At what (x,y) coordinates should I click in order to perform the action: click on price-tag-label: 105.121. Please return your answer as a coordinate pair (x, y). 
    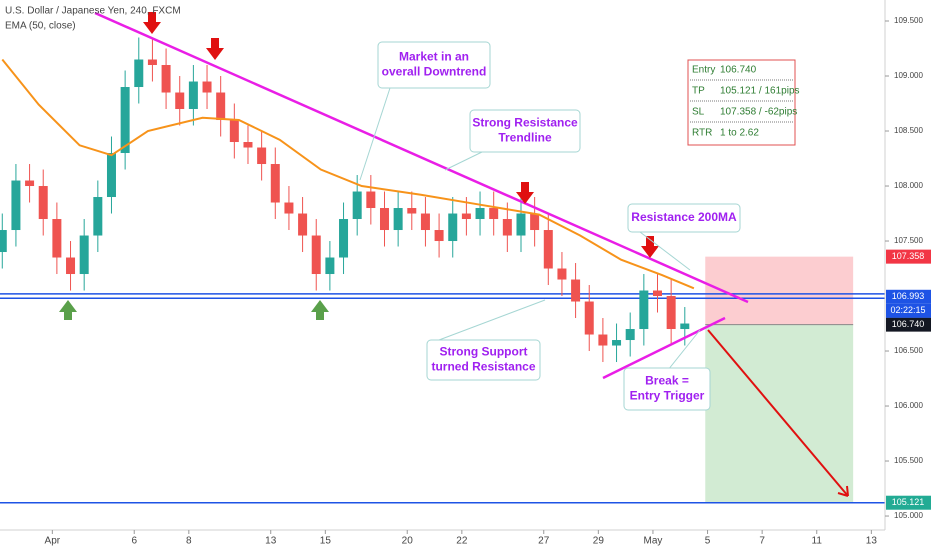
    Looking at the image, I should click on (908, 502).